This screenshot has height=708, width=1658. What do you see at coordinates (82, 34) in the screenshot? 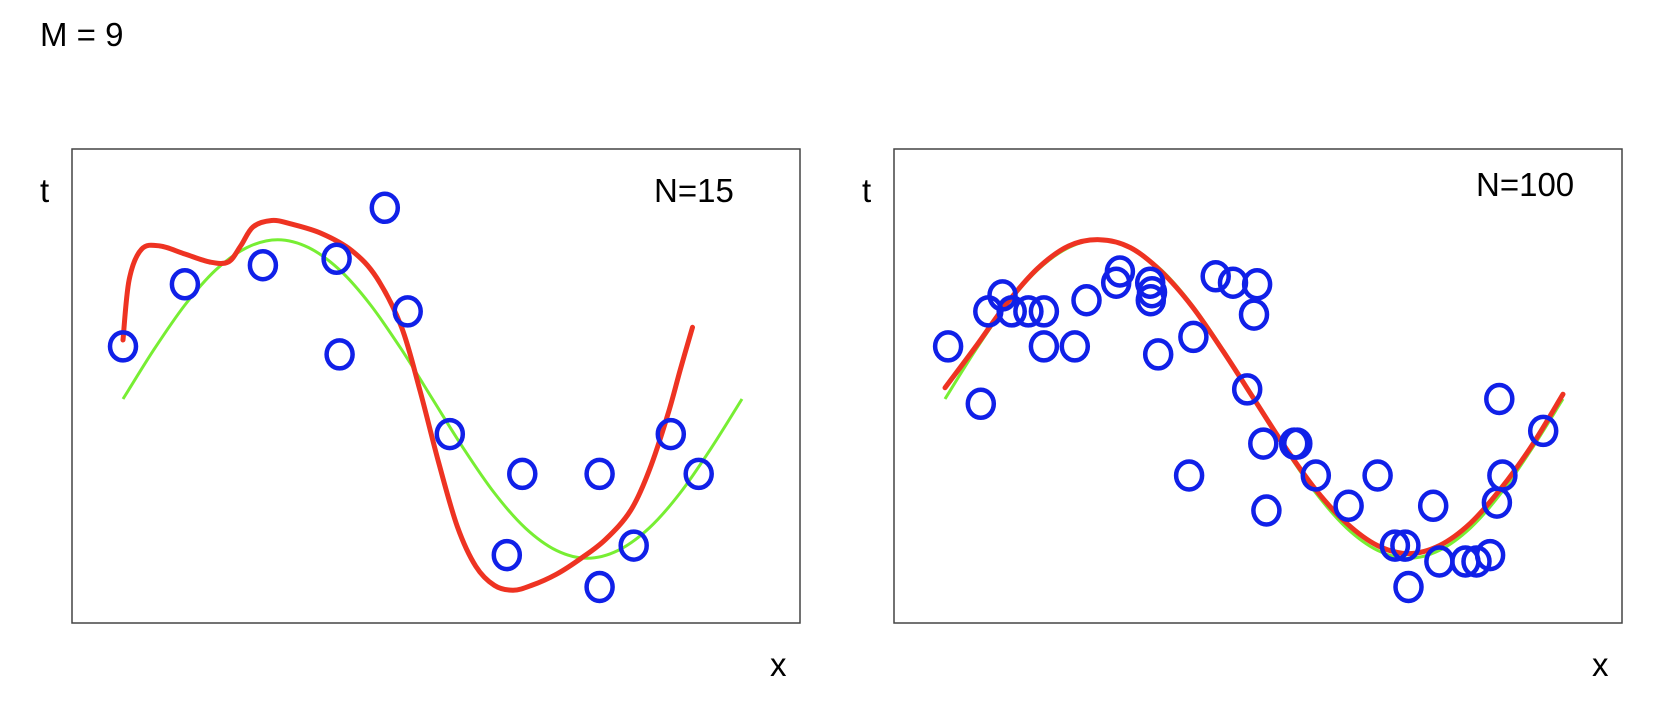
I see `figure-heading: M = 9` at bounding box center [82, 34].